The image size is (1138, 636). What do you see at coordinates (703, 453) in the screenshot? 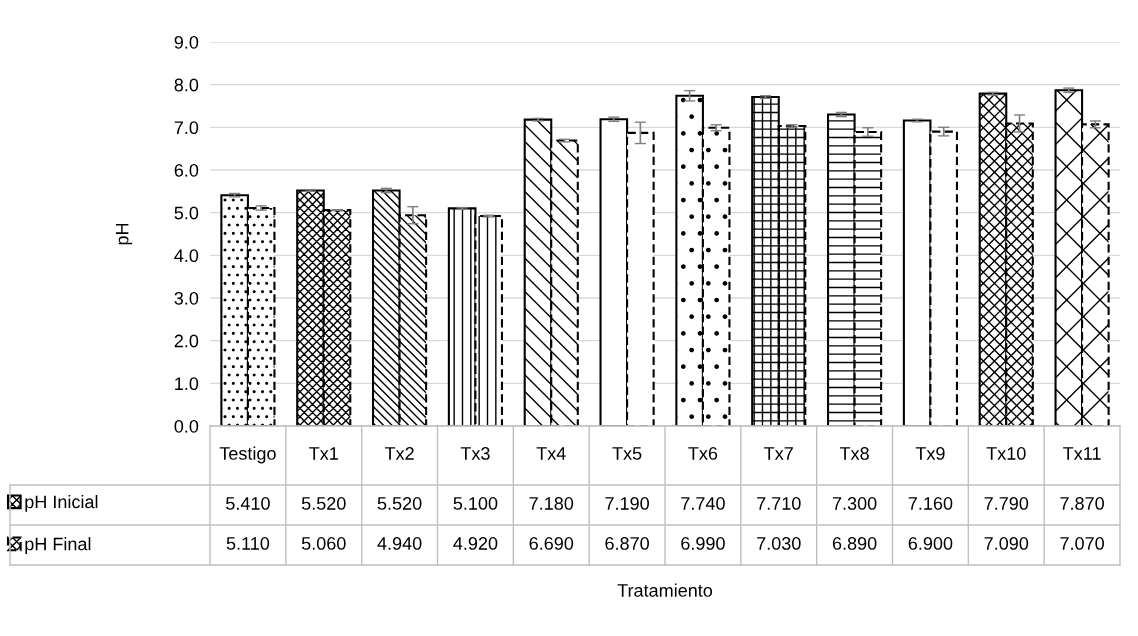
I see `x-tick-label: Tx6` at bounding box center [703, 453].